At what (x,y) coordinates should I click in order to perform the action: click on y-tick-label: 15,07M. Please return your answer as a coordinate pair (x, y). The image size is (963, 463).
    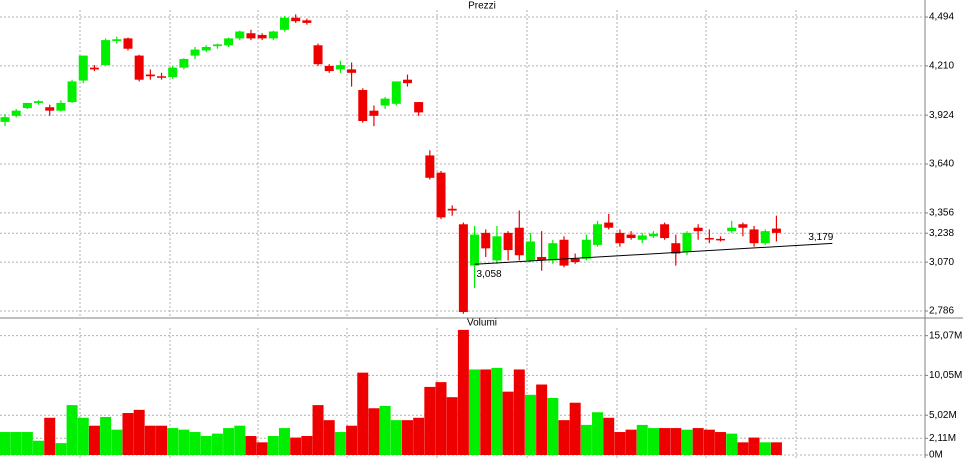
    Looking at the image, I should click on (945, 335).